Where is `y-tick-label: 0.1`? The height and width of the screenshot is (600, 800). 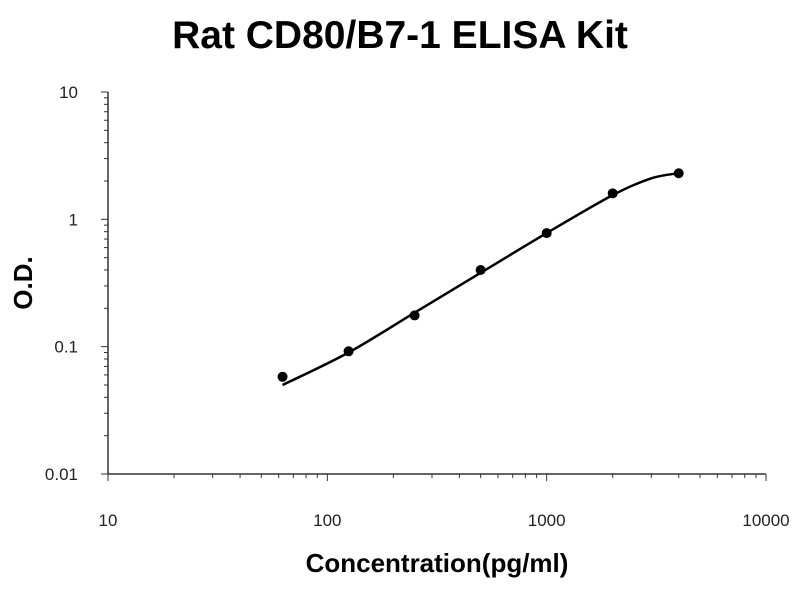 y-tick-label: 0.1 is located at coordinates (66, 347).